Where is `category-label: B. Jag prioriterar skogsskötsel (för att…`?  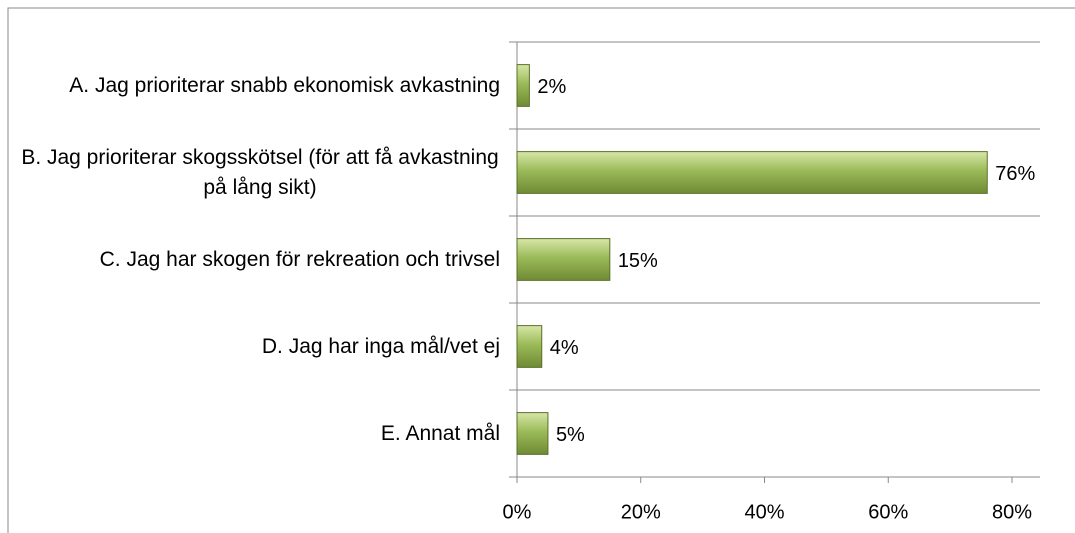 category-label: B. Jag prioriterar skogsskötsel (för att… is located at coordinates (260, 172).